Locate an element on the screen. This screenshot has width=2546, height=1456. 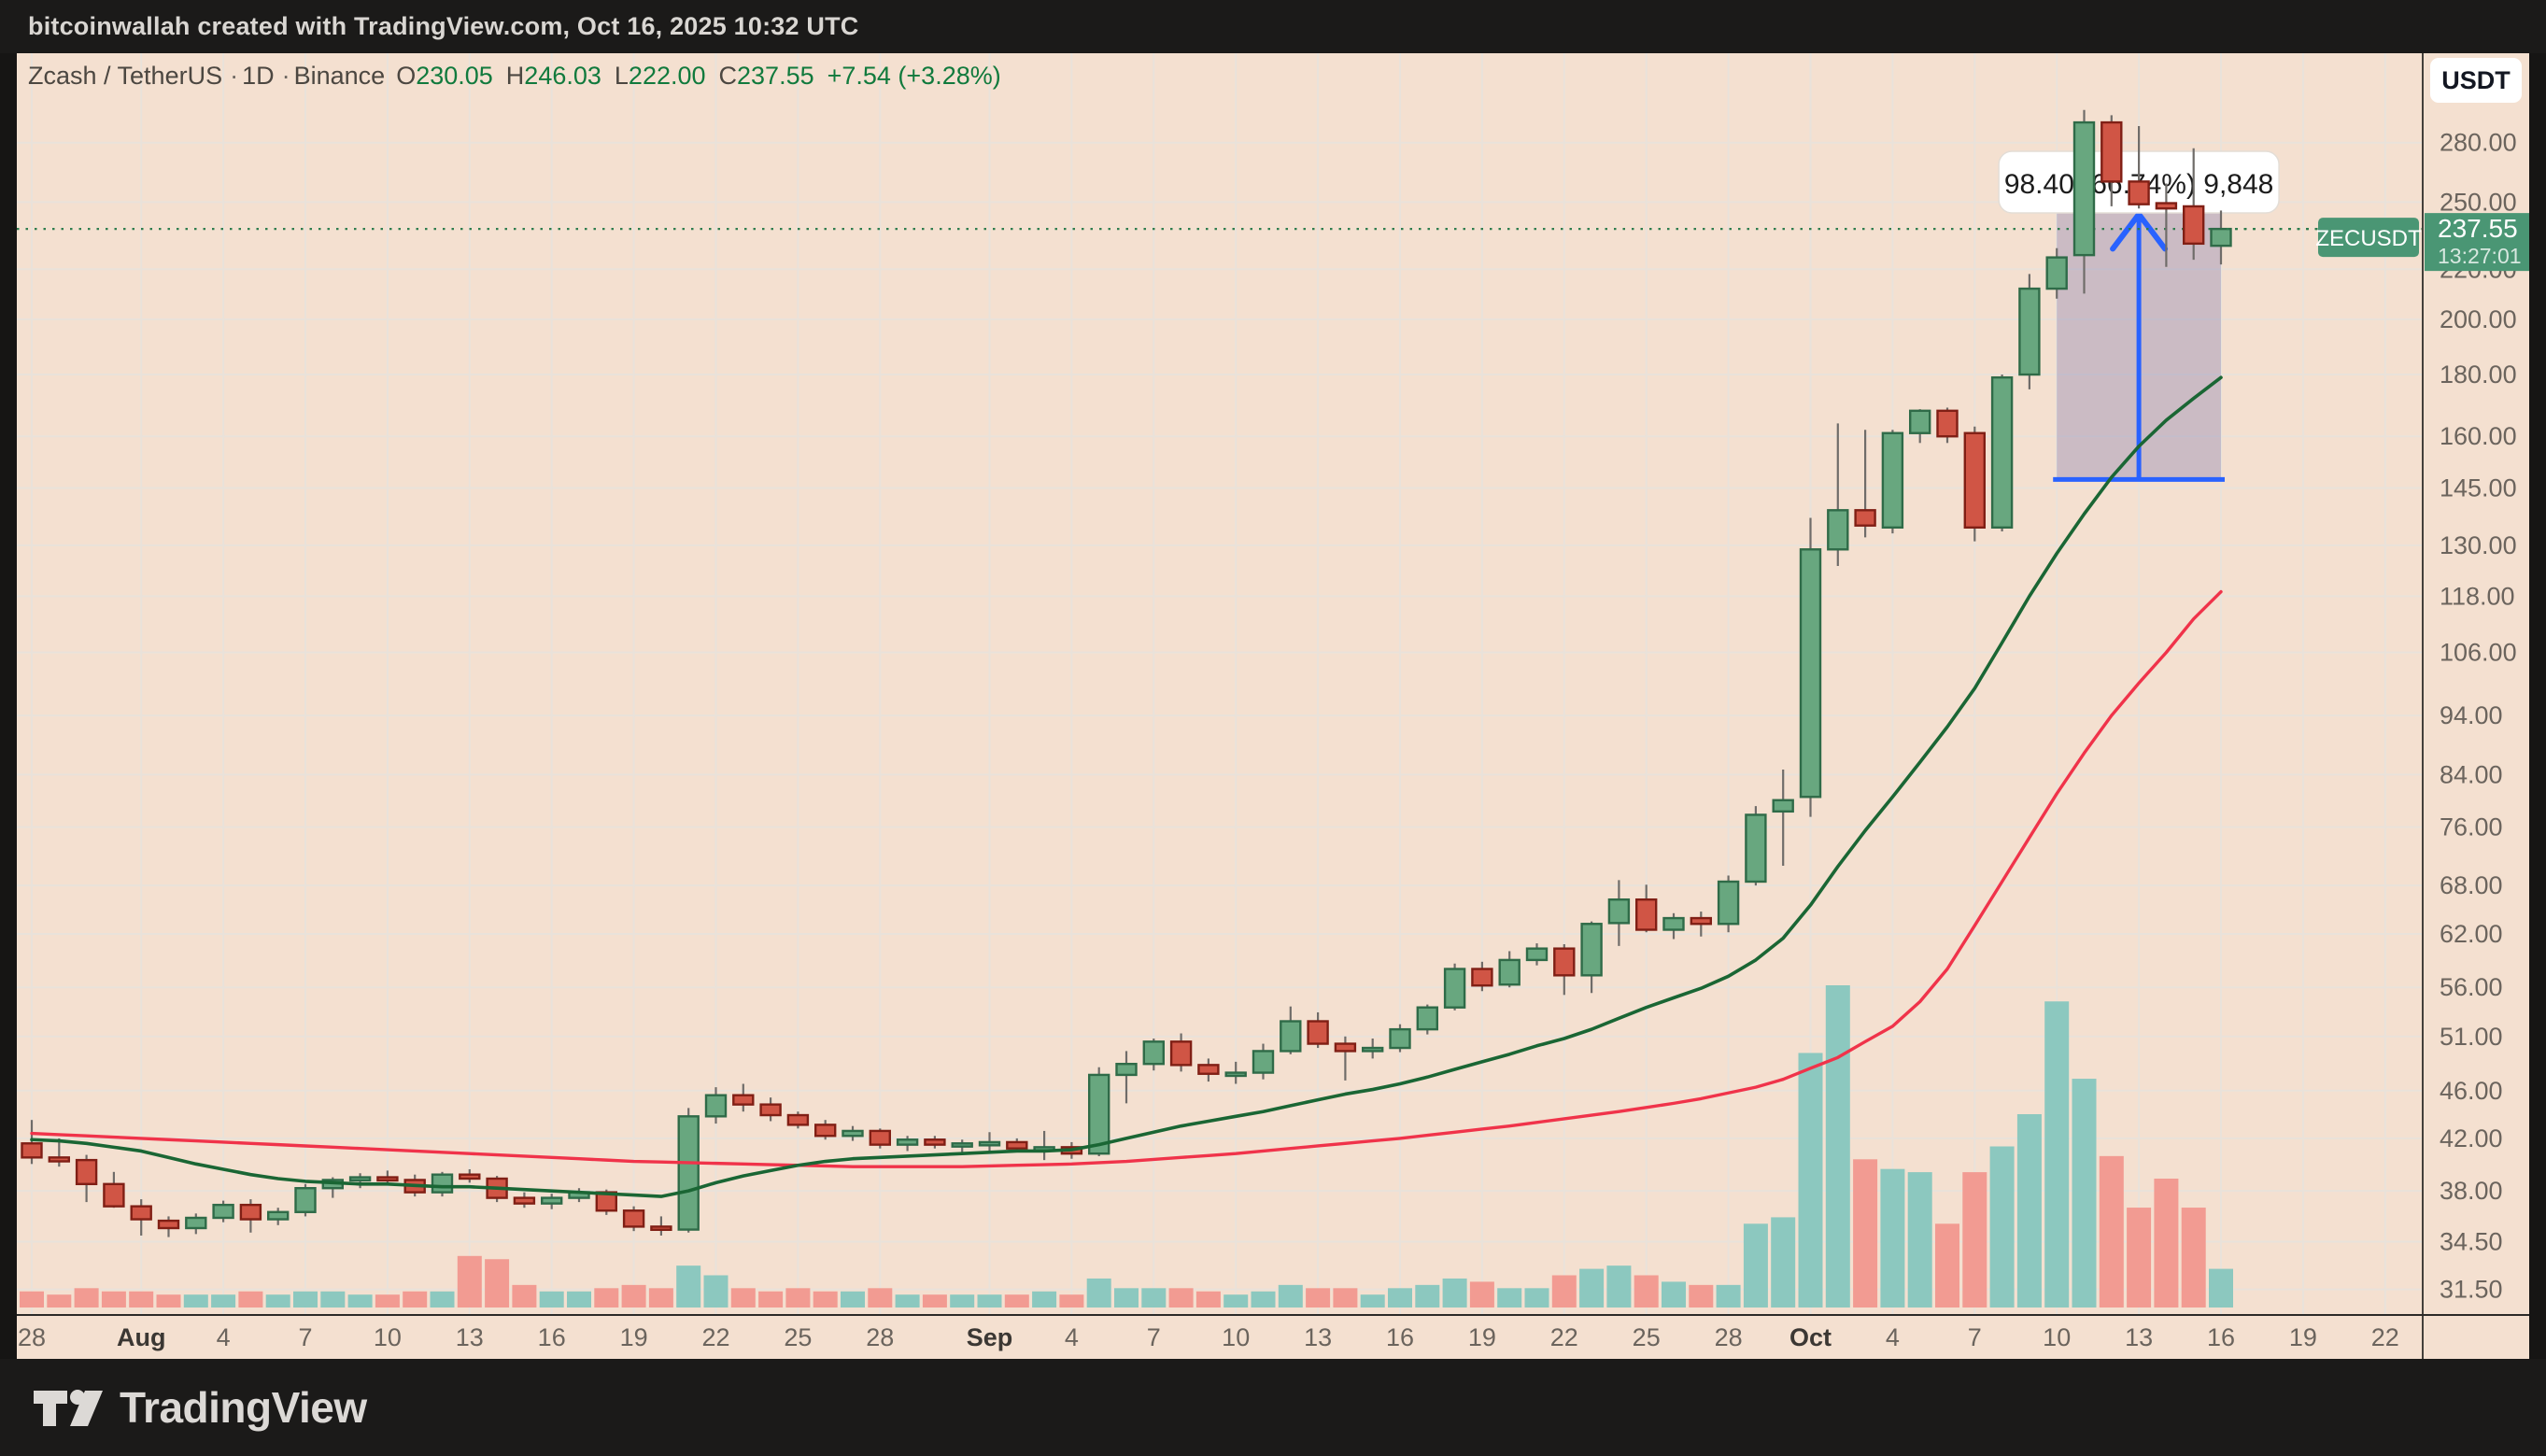
symbol-badge-label: ZECUSDT is located at coordinates (2368, 238).